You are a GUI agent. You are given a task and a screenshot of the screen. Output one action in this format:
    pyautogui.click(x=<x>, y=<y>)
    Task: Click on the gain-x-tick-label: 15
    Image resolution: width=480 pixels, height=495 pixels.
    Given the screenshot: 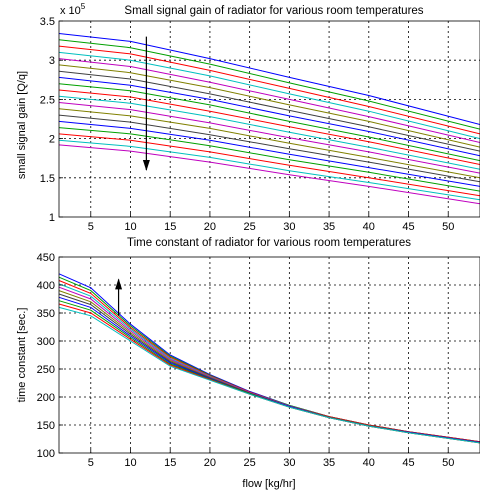 What is the action you would take?
    pyautogui.click(x=170, y=227)
    